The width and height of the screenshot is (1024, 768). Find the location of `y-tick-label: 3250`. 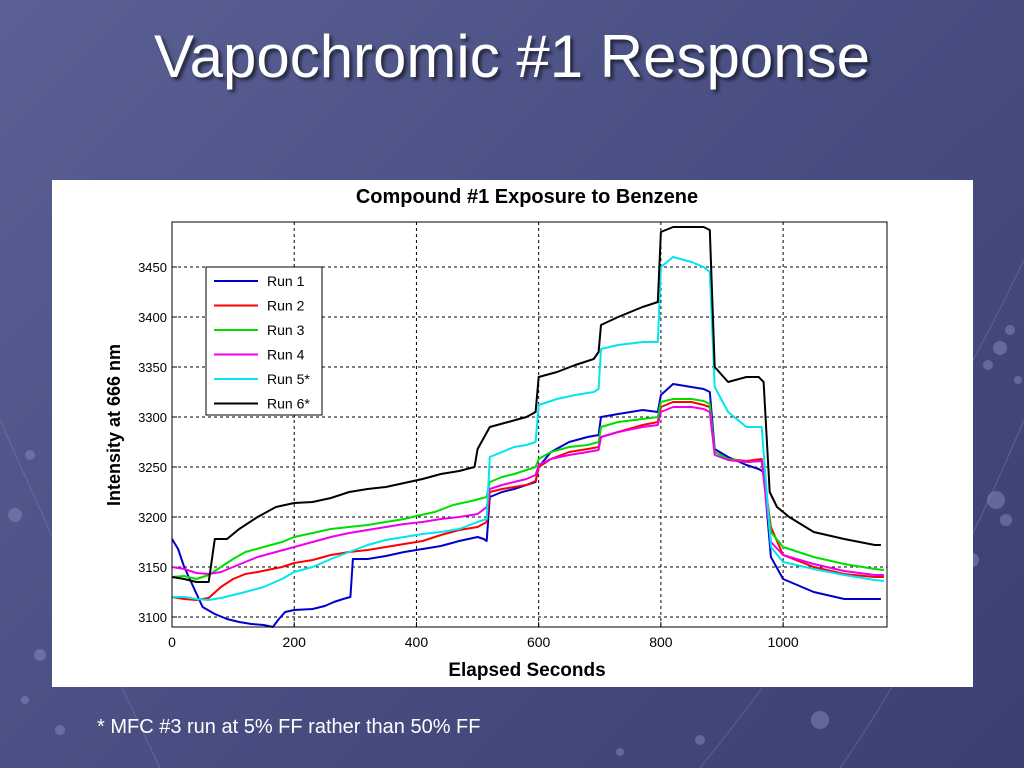

y-tick-label: 3250 is located at coordinates (152, 467).